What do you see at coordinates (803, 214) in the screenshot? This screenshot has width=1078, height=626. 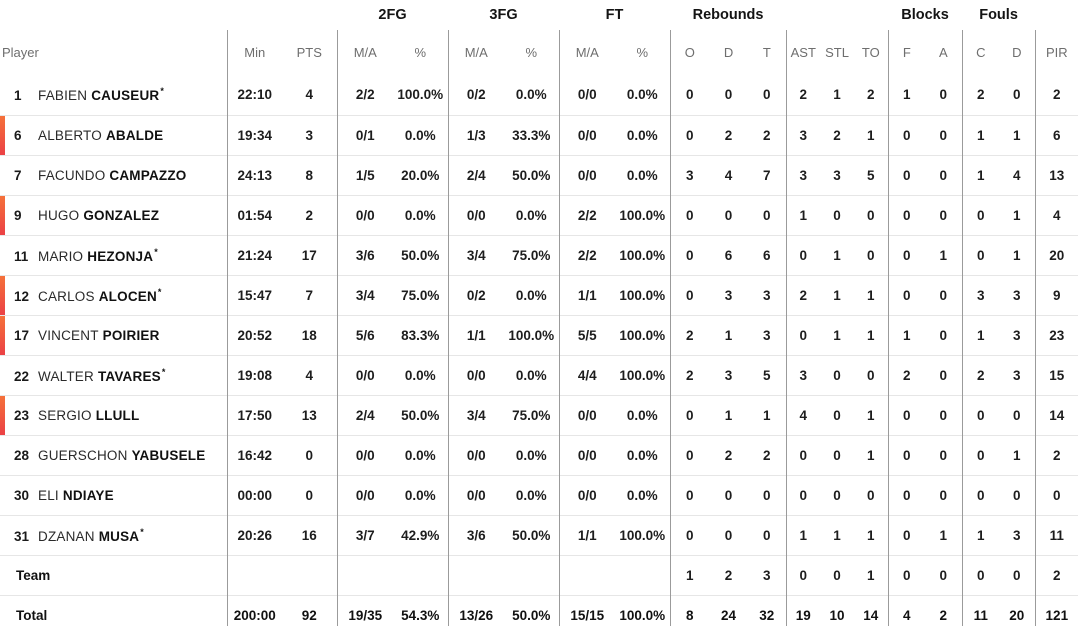 I see `cell-ast: 1` at bounding box center [803, 214].